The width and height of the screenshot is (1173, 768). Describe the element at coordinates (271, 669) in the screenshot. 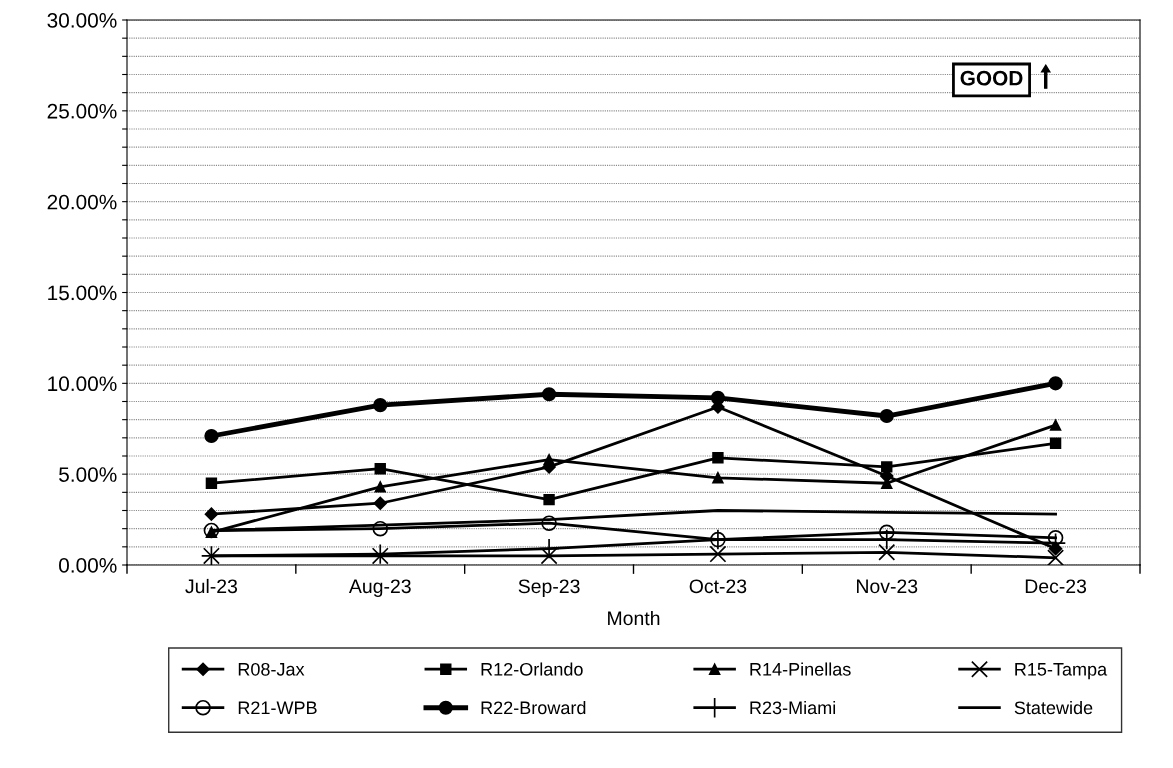

I see `legend-label: R08-Jax` at that location.